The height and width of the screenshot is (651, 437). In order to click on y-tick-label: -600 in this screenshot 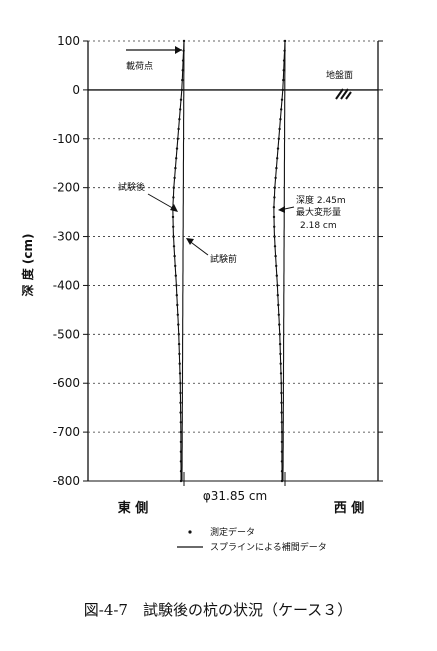, I will do `click(66, 383)`.